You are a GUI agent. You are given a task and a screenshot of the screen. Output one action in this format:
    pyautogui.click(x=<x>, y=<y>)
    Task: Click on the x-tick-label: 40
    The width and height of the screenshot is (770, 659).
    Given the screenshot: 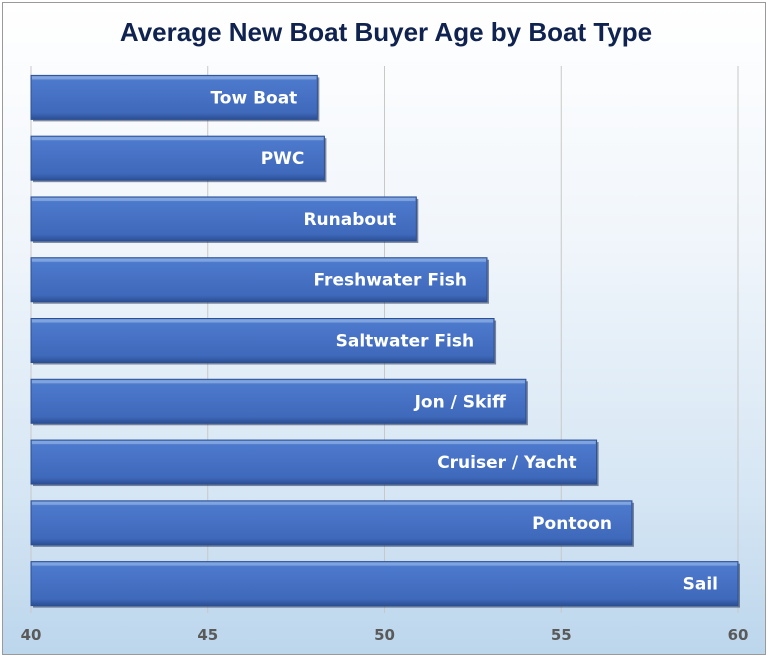 What is the action you would take?
    pyautogui.click(x=31, y=635)
    